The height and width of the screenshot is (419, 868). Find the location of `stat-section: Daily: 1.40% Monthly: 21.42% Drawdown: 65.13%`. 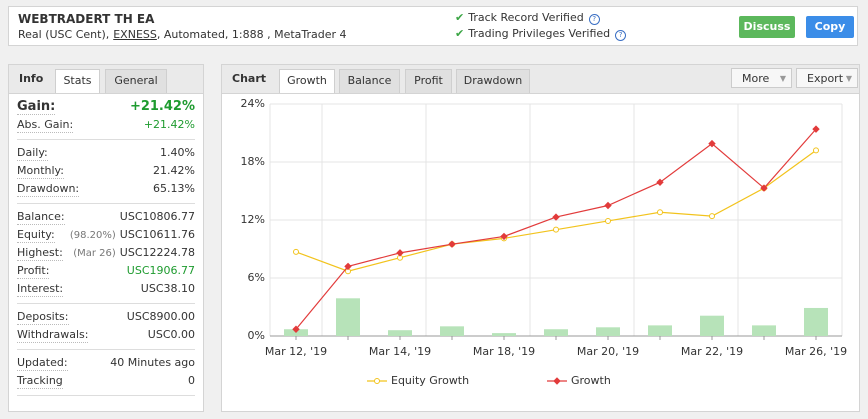

stat-section: Daily: 1.40% Monthly: 21.42% Drawdown: 65.13% is located at coordinates (106, 172).